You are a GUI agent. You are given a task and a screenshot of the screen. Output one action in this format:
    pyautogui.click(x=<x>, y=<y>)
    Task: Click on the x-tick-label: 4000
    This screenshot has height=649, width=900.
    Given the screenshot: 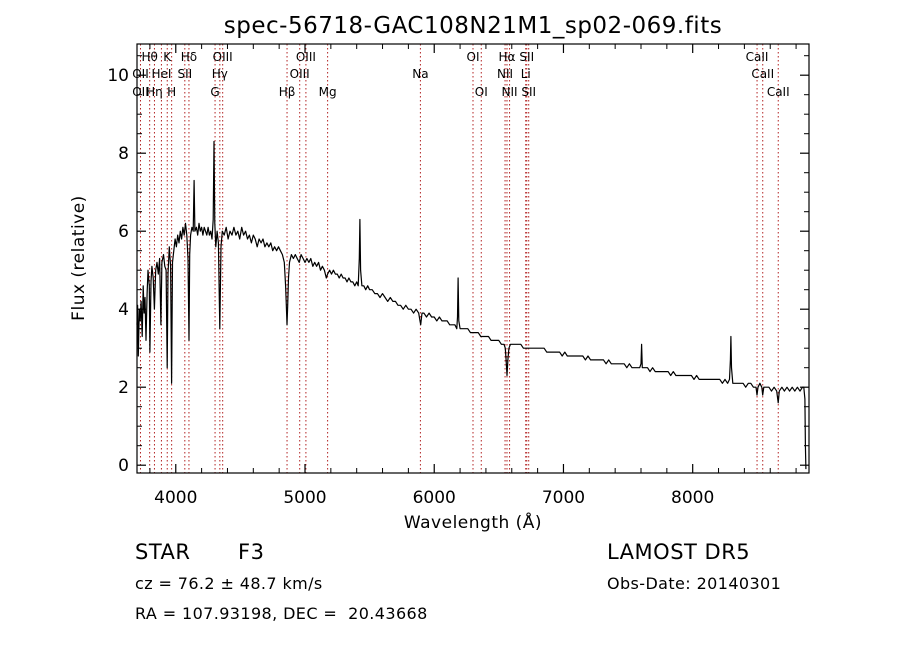 What is the action you would take?
    pyautogui.click(x=175, y=498)
    